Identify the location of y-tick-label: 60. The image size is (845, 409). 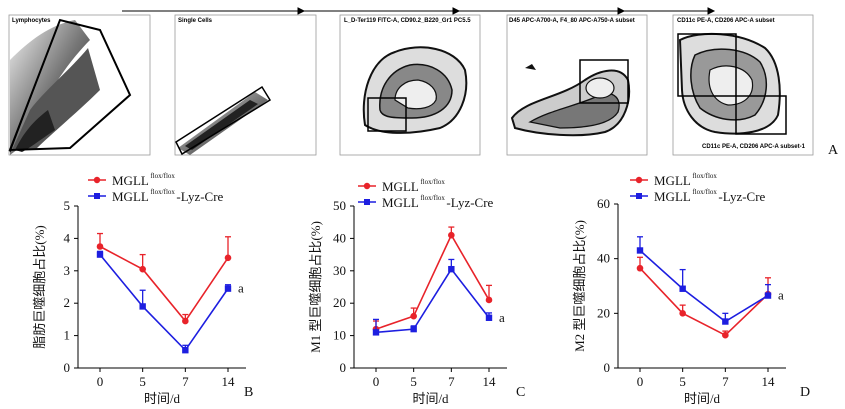
(603, 203).